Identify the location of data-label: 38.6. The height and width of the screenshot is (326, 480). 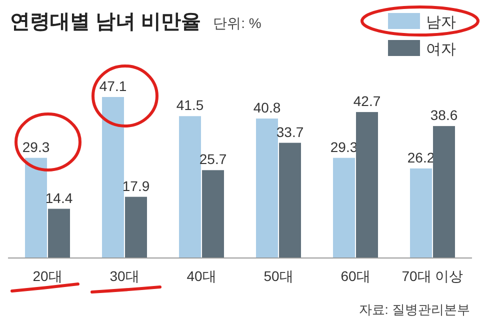
(444, 115).